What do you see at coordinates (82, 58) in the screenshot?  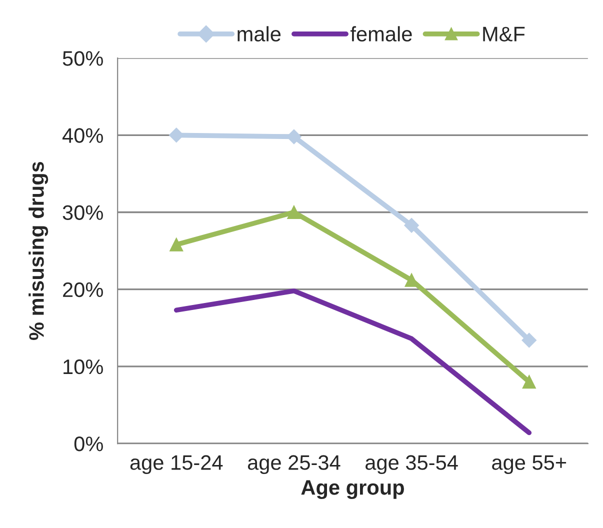 I see `y-tick-label: 50%` at bounding box center [82, 58].